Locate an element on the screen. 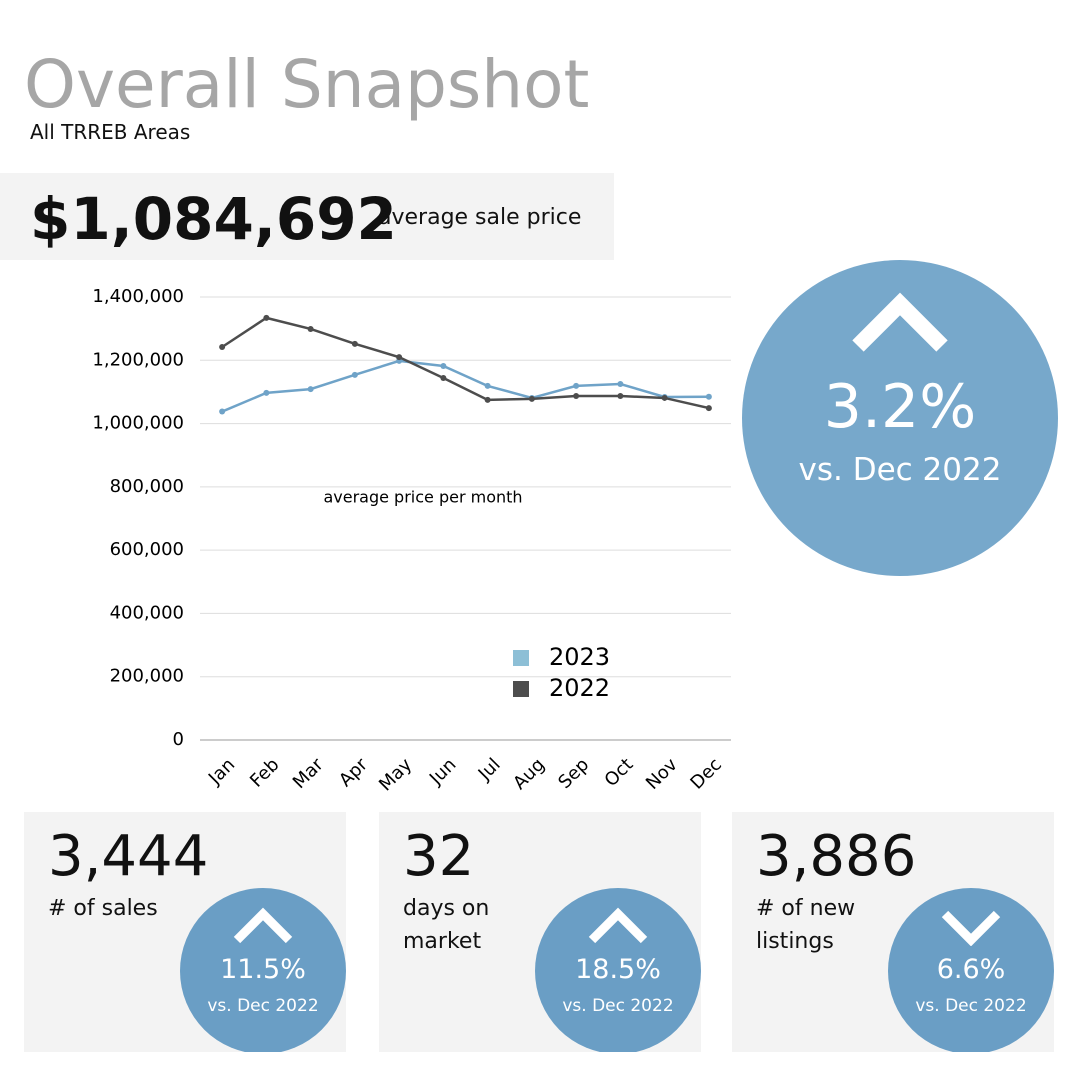 This screenshot has height=1080, width=1080. card-badge: 6.6% vs. Dec 2022 is located at coordinates (971, 970).